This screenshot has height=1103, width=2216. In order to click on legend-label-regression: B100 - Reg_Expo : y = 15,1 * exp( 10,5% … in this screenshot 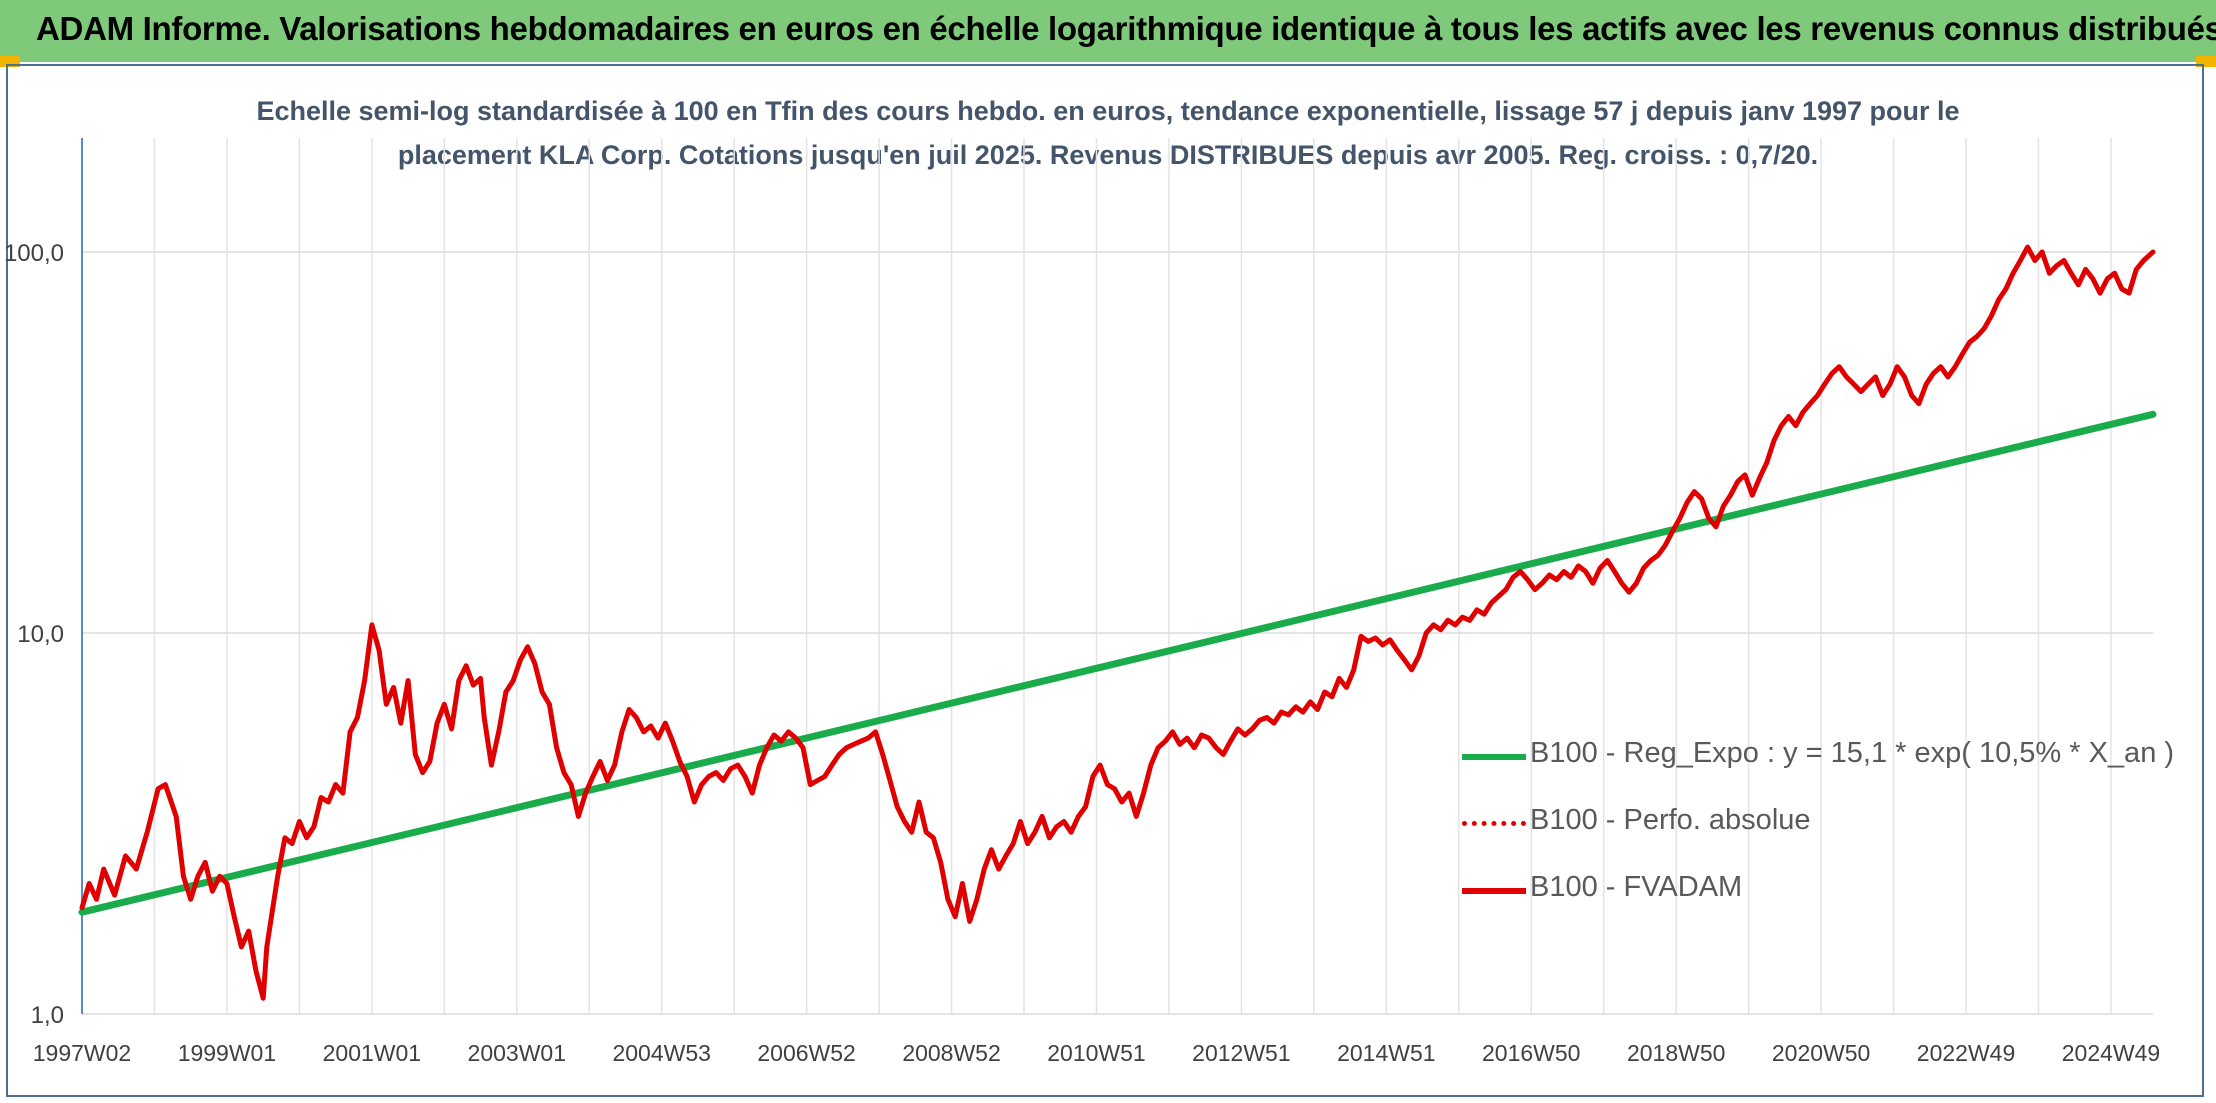, I will do `click(1852, 753)`.